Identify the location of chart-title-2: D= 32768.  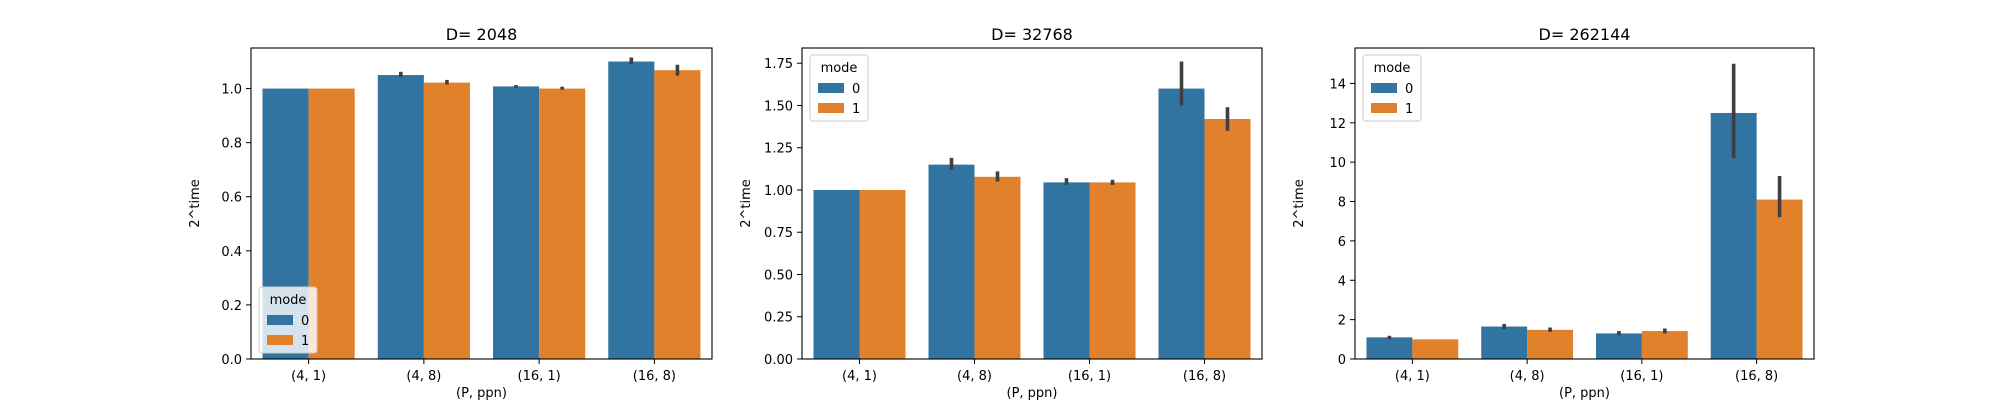
(1032, 34).